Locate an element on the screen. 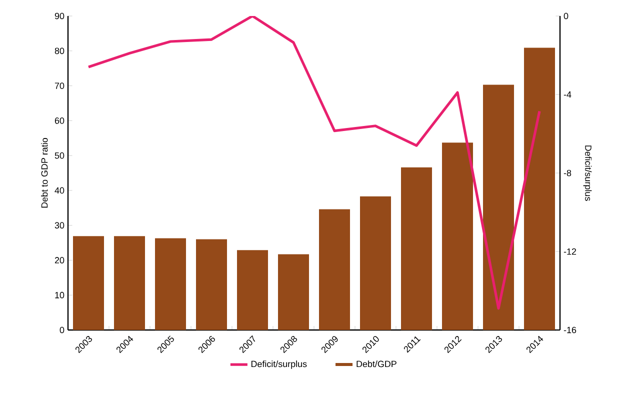 The height and width of the screenshot is (401, 626). y-tick-label: 40 is located at coordinates (59, 190).